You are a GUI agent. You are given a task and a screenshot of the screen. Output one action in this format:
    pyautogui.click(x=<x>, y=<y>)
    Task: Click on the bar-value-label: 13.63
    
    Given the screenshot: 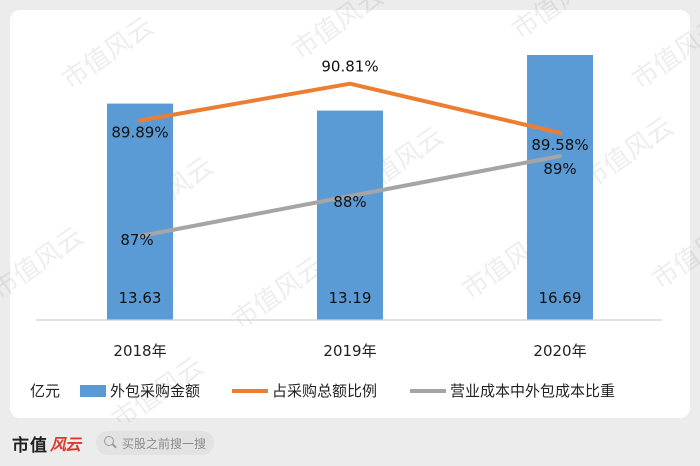 What is the action you would take?
    pyautogui.click(x=140, y=298)
    